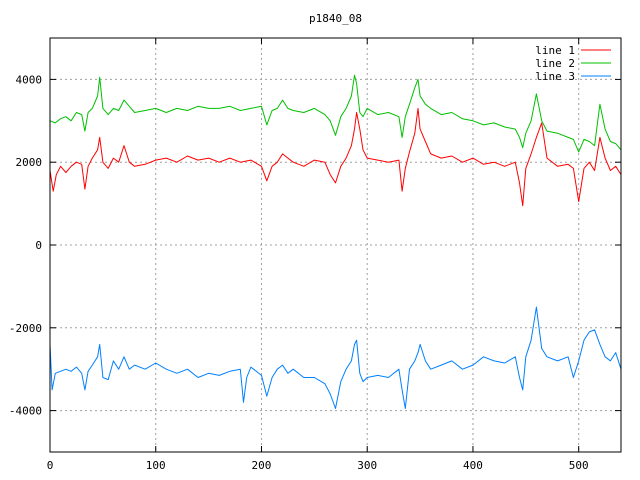 This screenshot has width=640, height=480. What do you see at coordinates (50, 465) in the screenshot?
I see `x-tick-label: 0` at bounding box center [50, 465].